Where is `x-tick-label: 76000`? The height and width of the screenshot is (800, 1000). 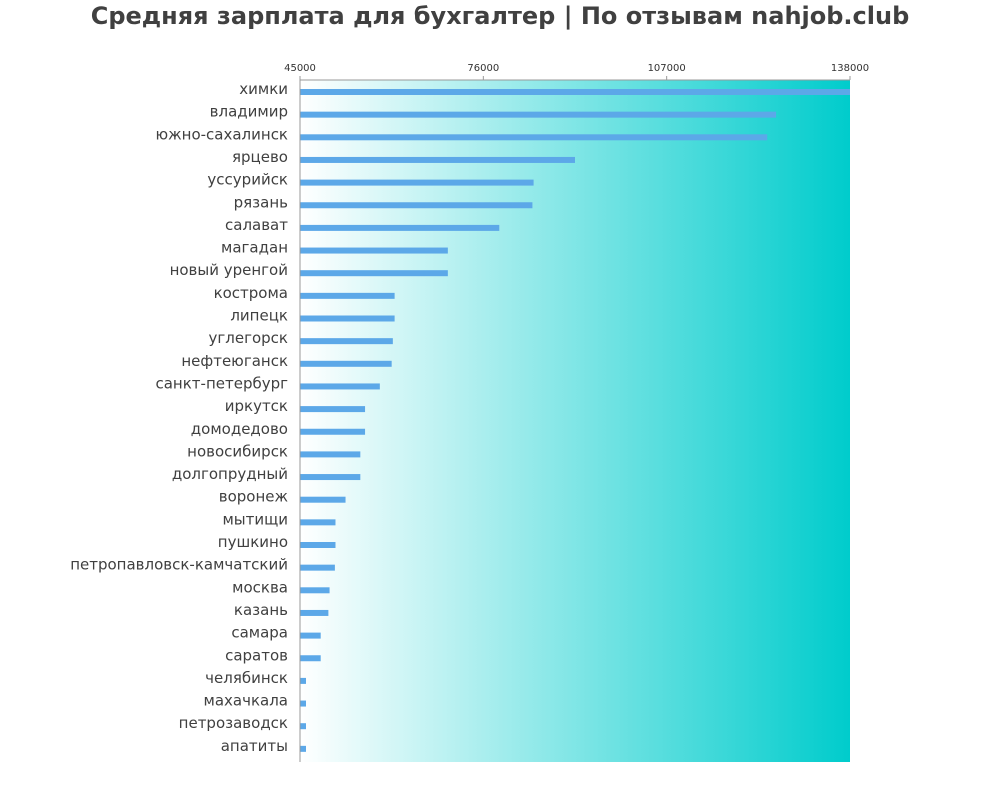
x-tick-label: 76000 is located at coordinates (483, 68).